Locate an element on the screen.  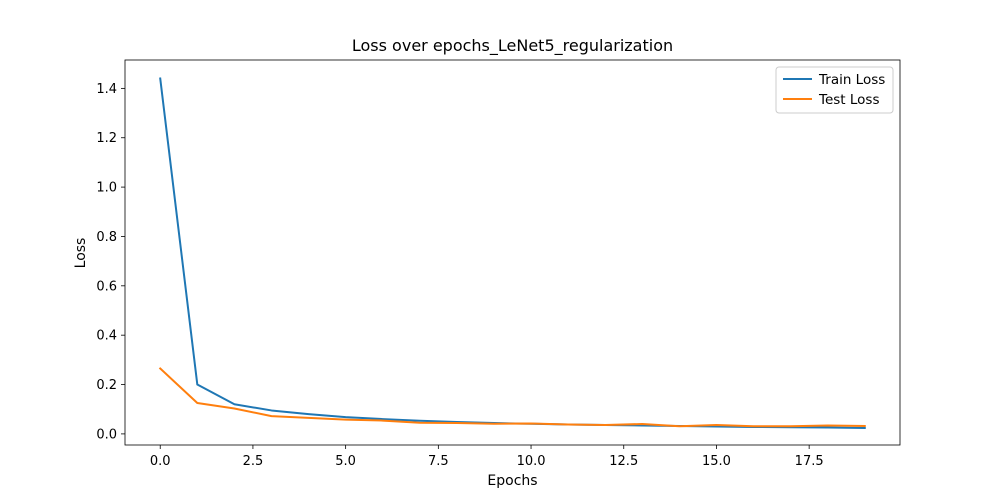
x-tick-label: 5.0 is located at coordinates (345, 461).